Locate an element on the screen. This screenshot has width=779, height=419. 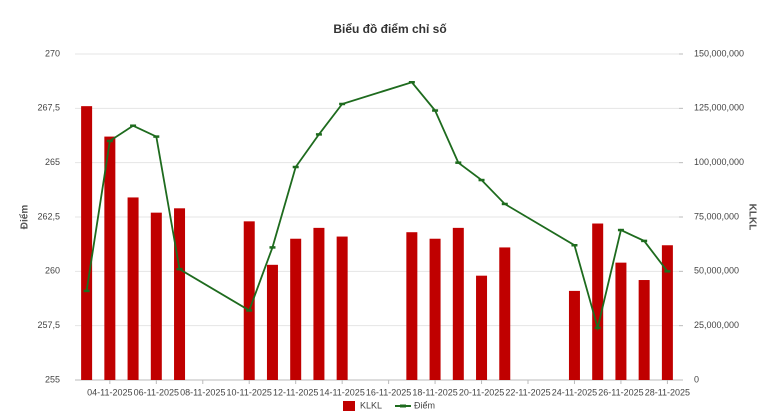
y-tick-label: 262,5 is located at coordinates (48, 216).